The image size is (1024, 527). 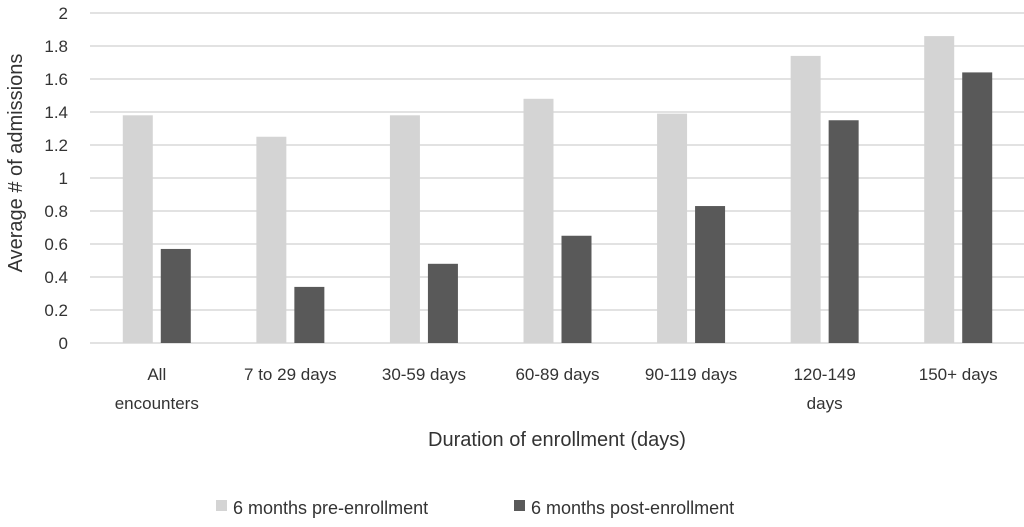 I want to click on x-category-label: All, so click(x=156, y=374).